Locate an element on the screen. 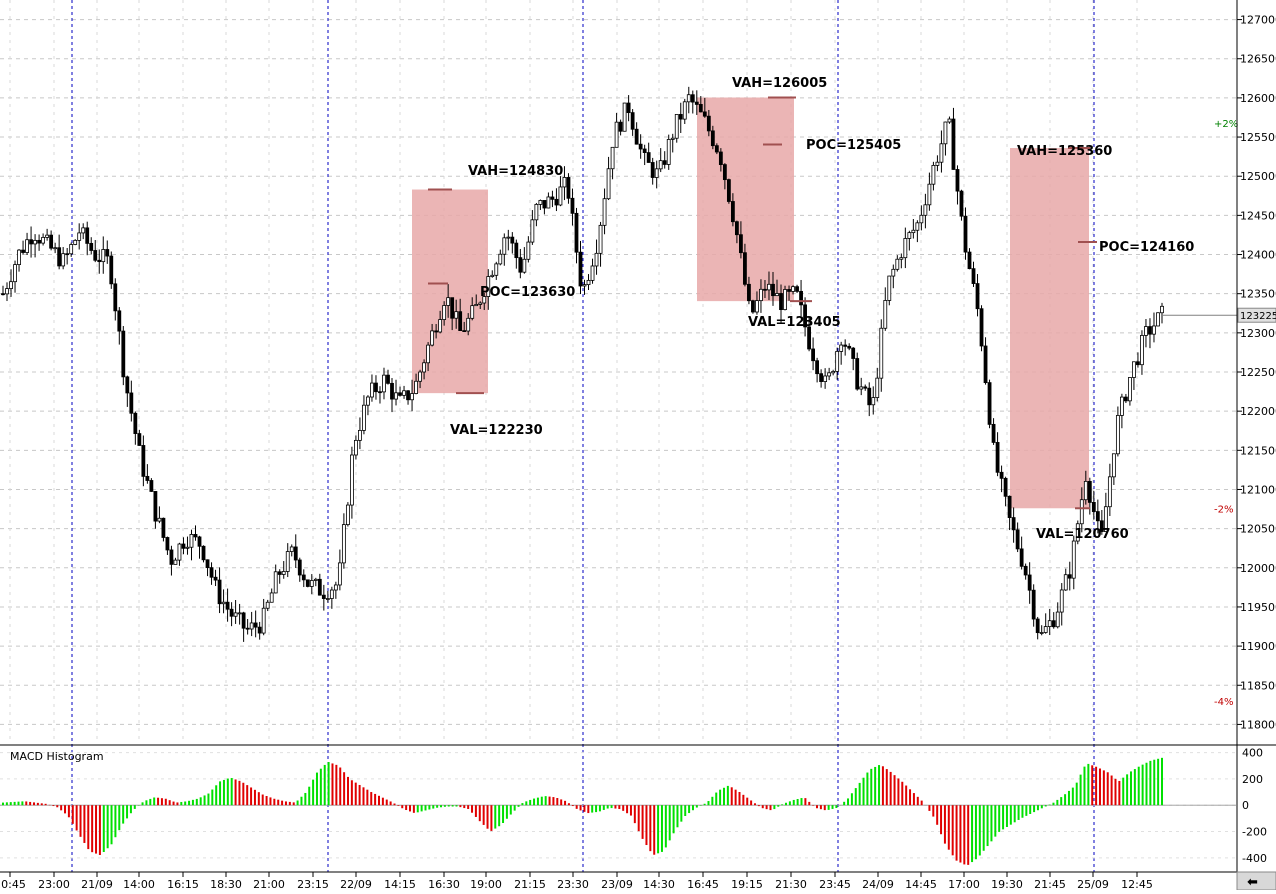  macd-y-tick-label: 200 is located at coordinates (1252, 779).